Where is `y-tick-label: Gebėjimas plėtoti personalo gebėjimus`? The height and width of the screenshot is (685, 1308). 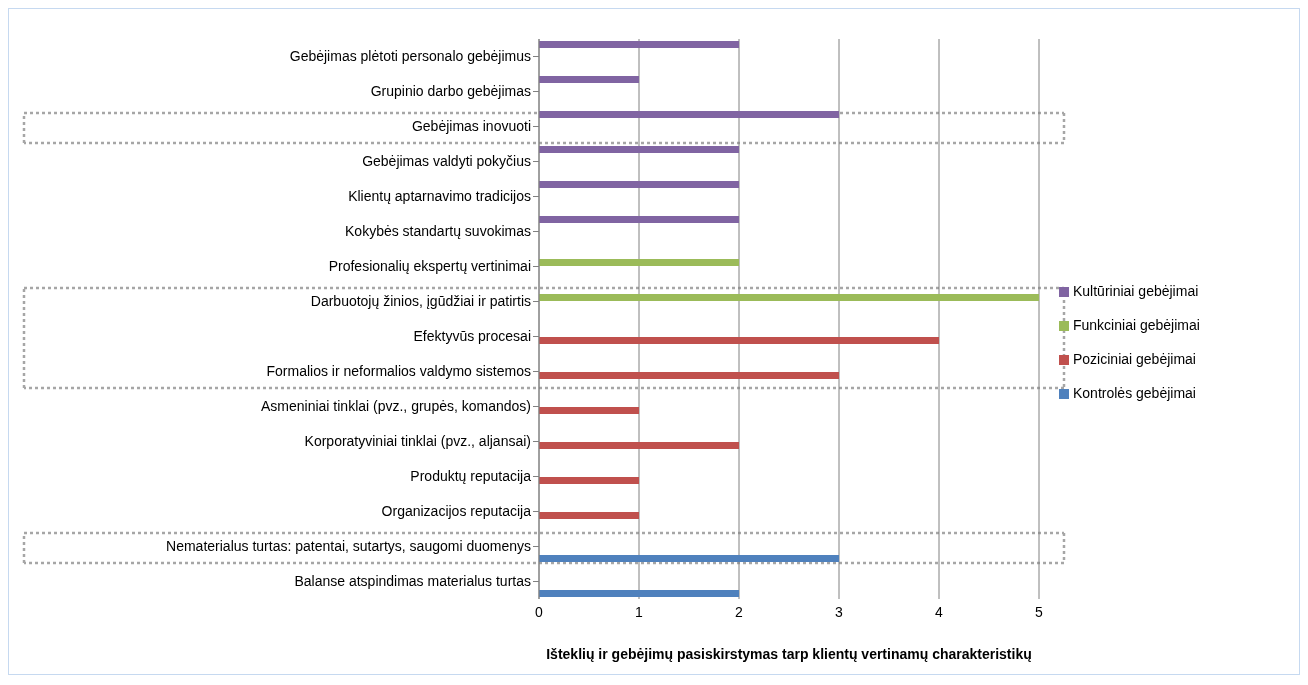
y-tick-label: Gebėjimas plėtoti personalo gebėjimus is located at coordinates (410, 56).